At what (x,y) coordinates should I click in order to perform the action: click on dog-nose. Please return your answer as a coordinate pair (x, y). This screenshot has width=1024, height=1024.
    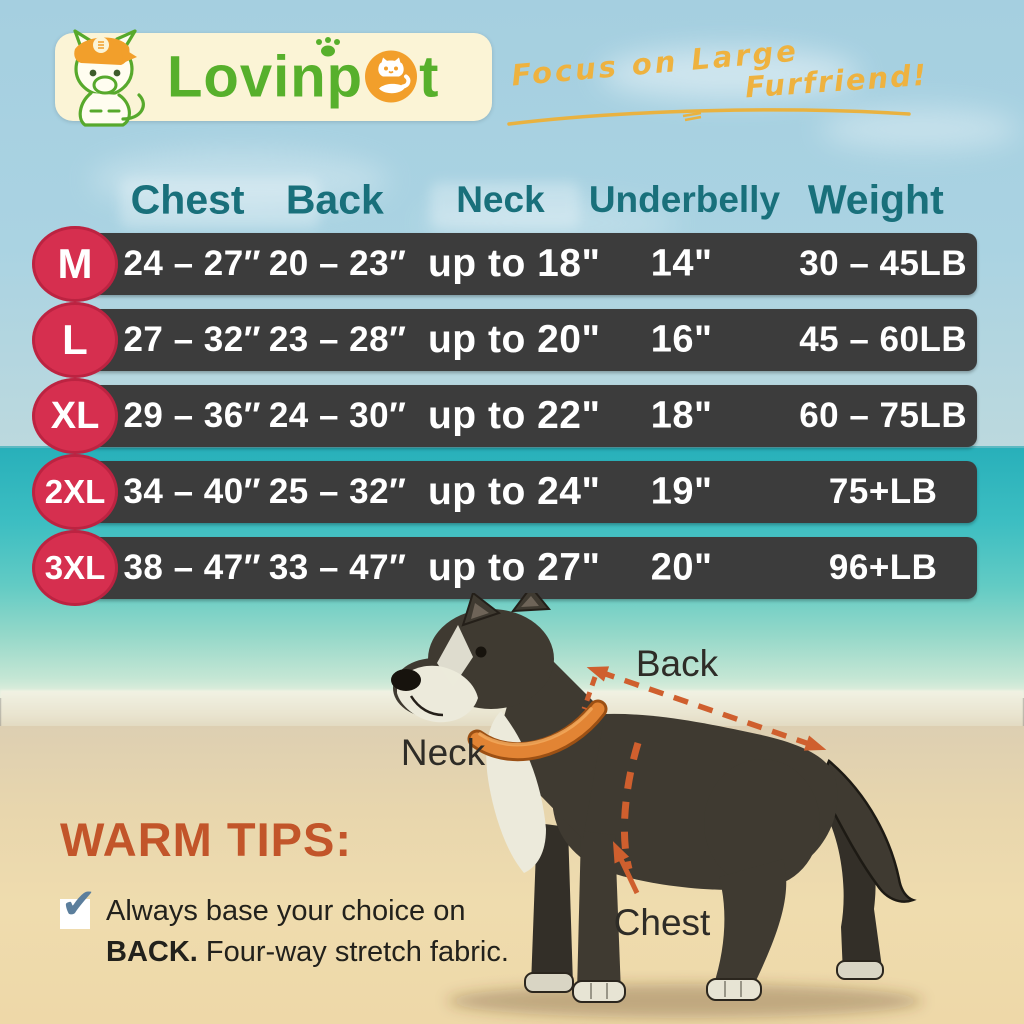
    Looking at the image, I should click on (406, 680).